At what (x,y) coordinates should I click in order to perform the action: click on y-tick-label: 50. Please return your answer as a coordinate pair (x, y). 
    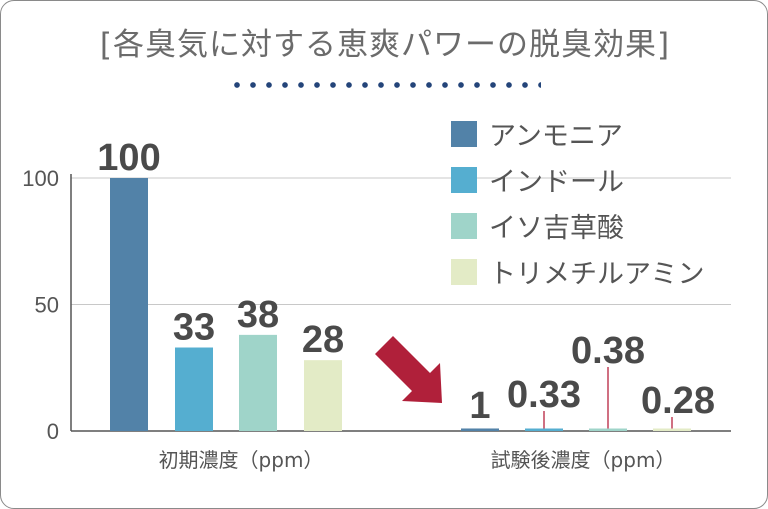
    Looking at the image, I should click on (47, 305).